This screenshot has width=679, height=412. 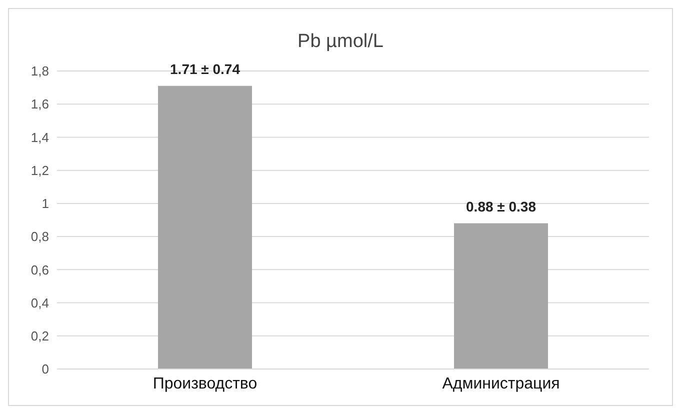 What do you see at coordinates (501, 206) in the screenshot?
I see `data-label: 0.88 ± 0.38` at bounding box center [501, 206].